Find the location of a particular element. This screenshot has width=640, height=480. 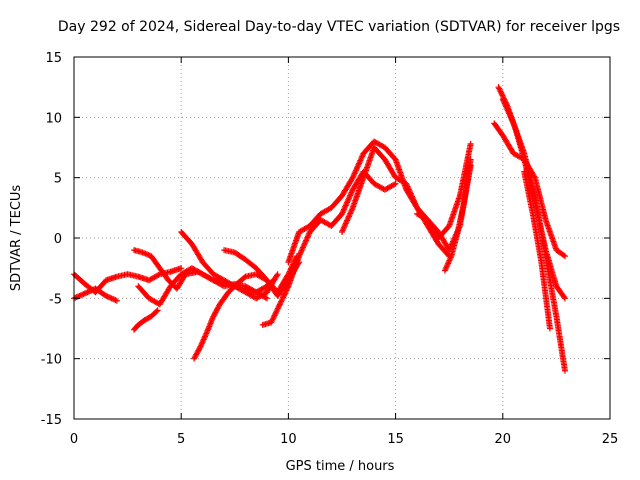

x-tick-label: 15 is located at coordinates (395, 439).